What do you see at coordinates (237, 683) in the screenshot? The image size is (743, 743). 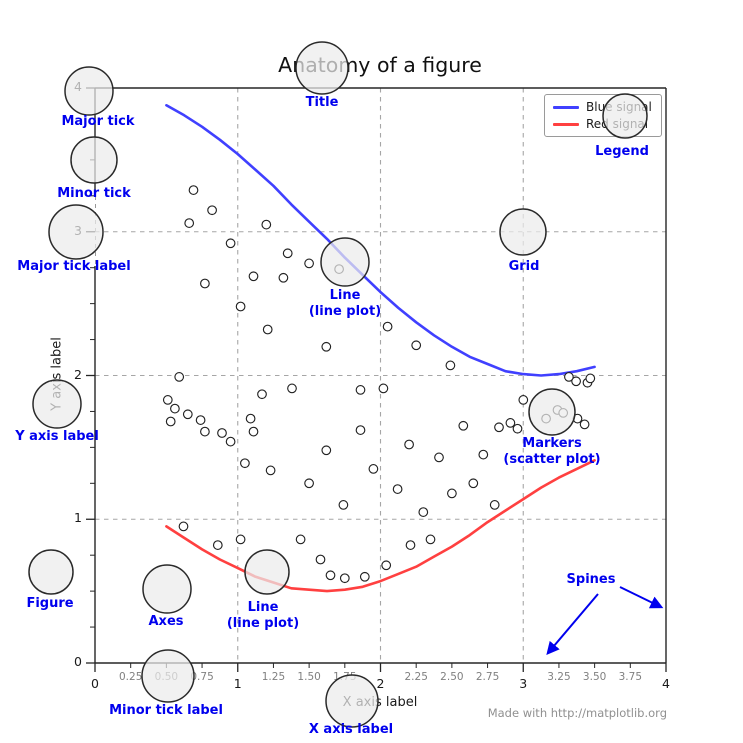 I see `x-major-tick-label: 1` at bounding box center [237, 683].